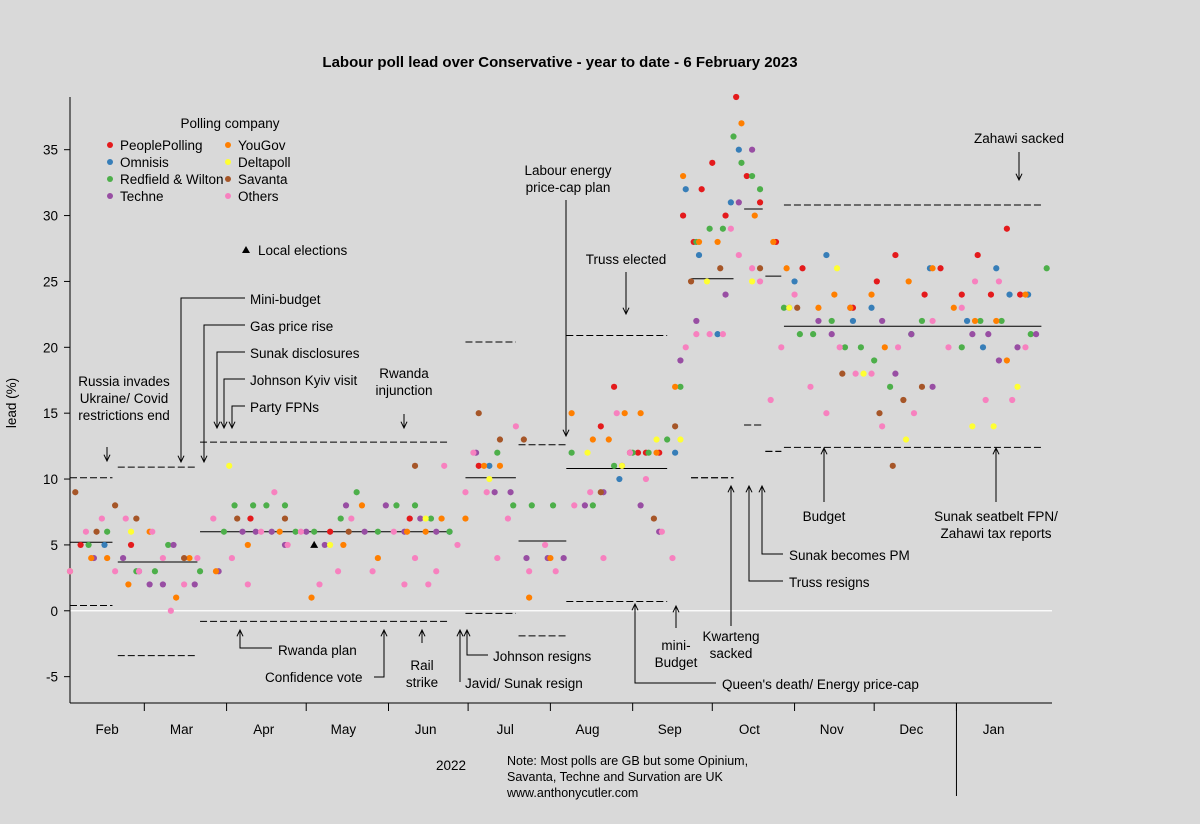 The height and width of the screenshot is (824, 1200). Describe the element at coordinates (451, 765) in the screenshot. I see `x-axis-year-label: 2022` at that location.